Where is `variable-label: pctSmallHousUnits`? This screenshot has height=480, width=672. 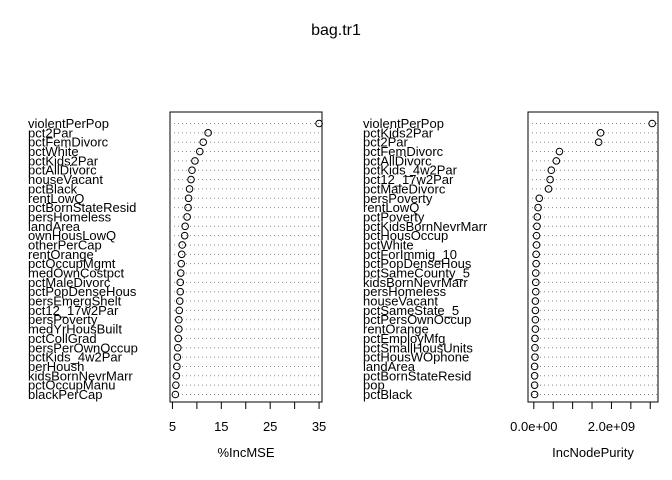 variable-label: pctSmallHousUnits is located at coordinates (418, 347).